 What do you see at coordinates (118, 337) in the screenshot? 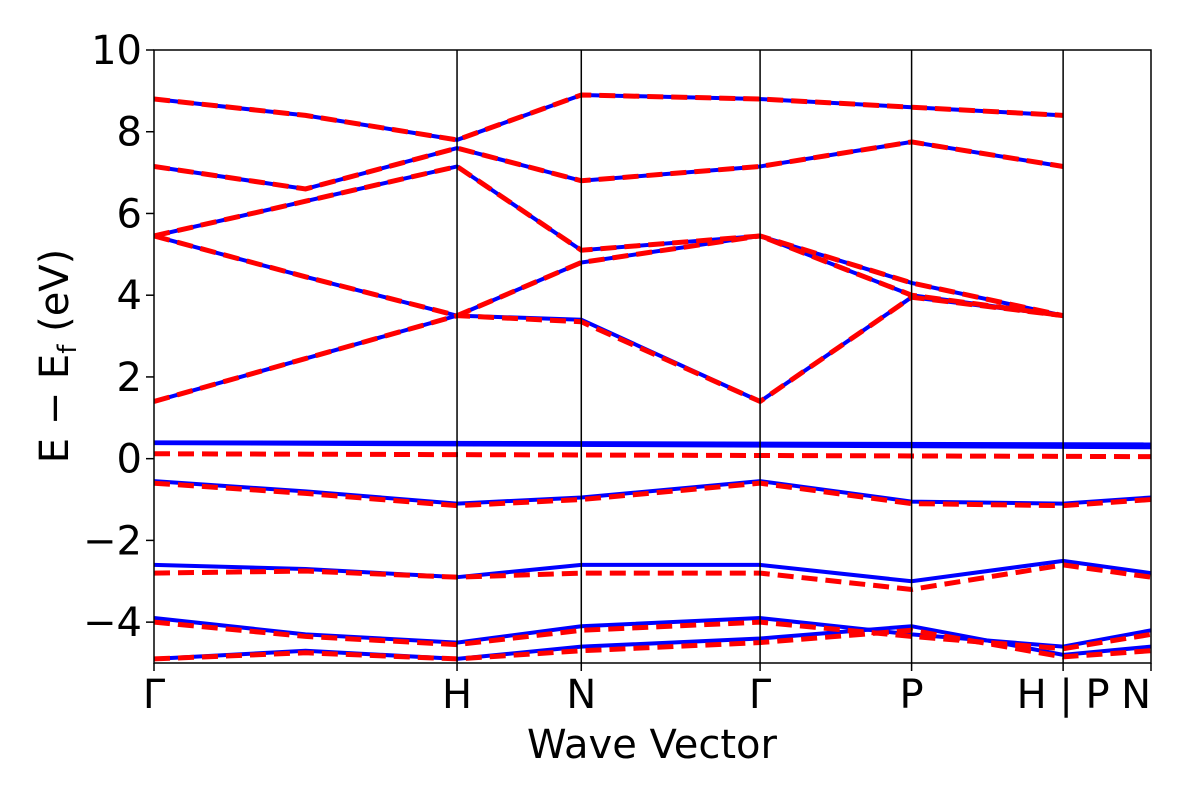
I see `y-axis-ticks: −4 −2 0 2 4 6 8 10` at bounding box center [118, 337].